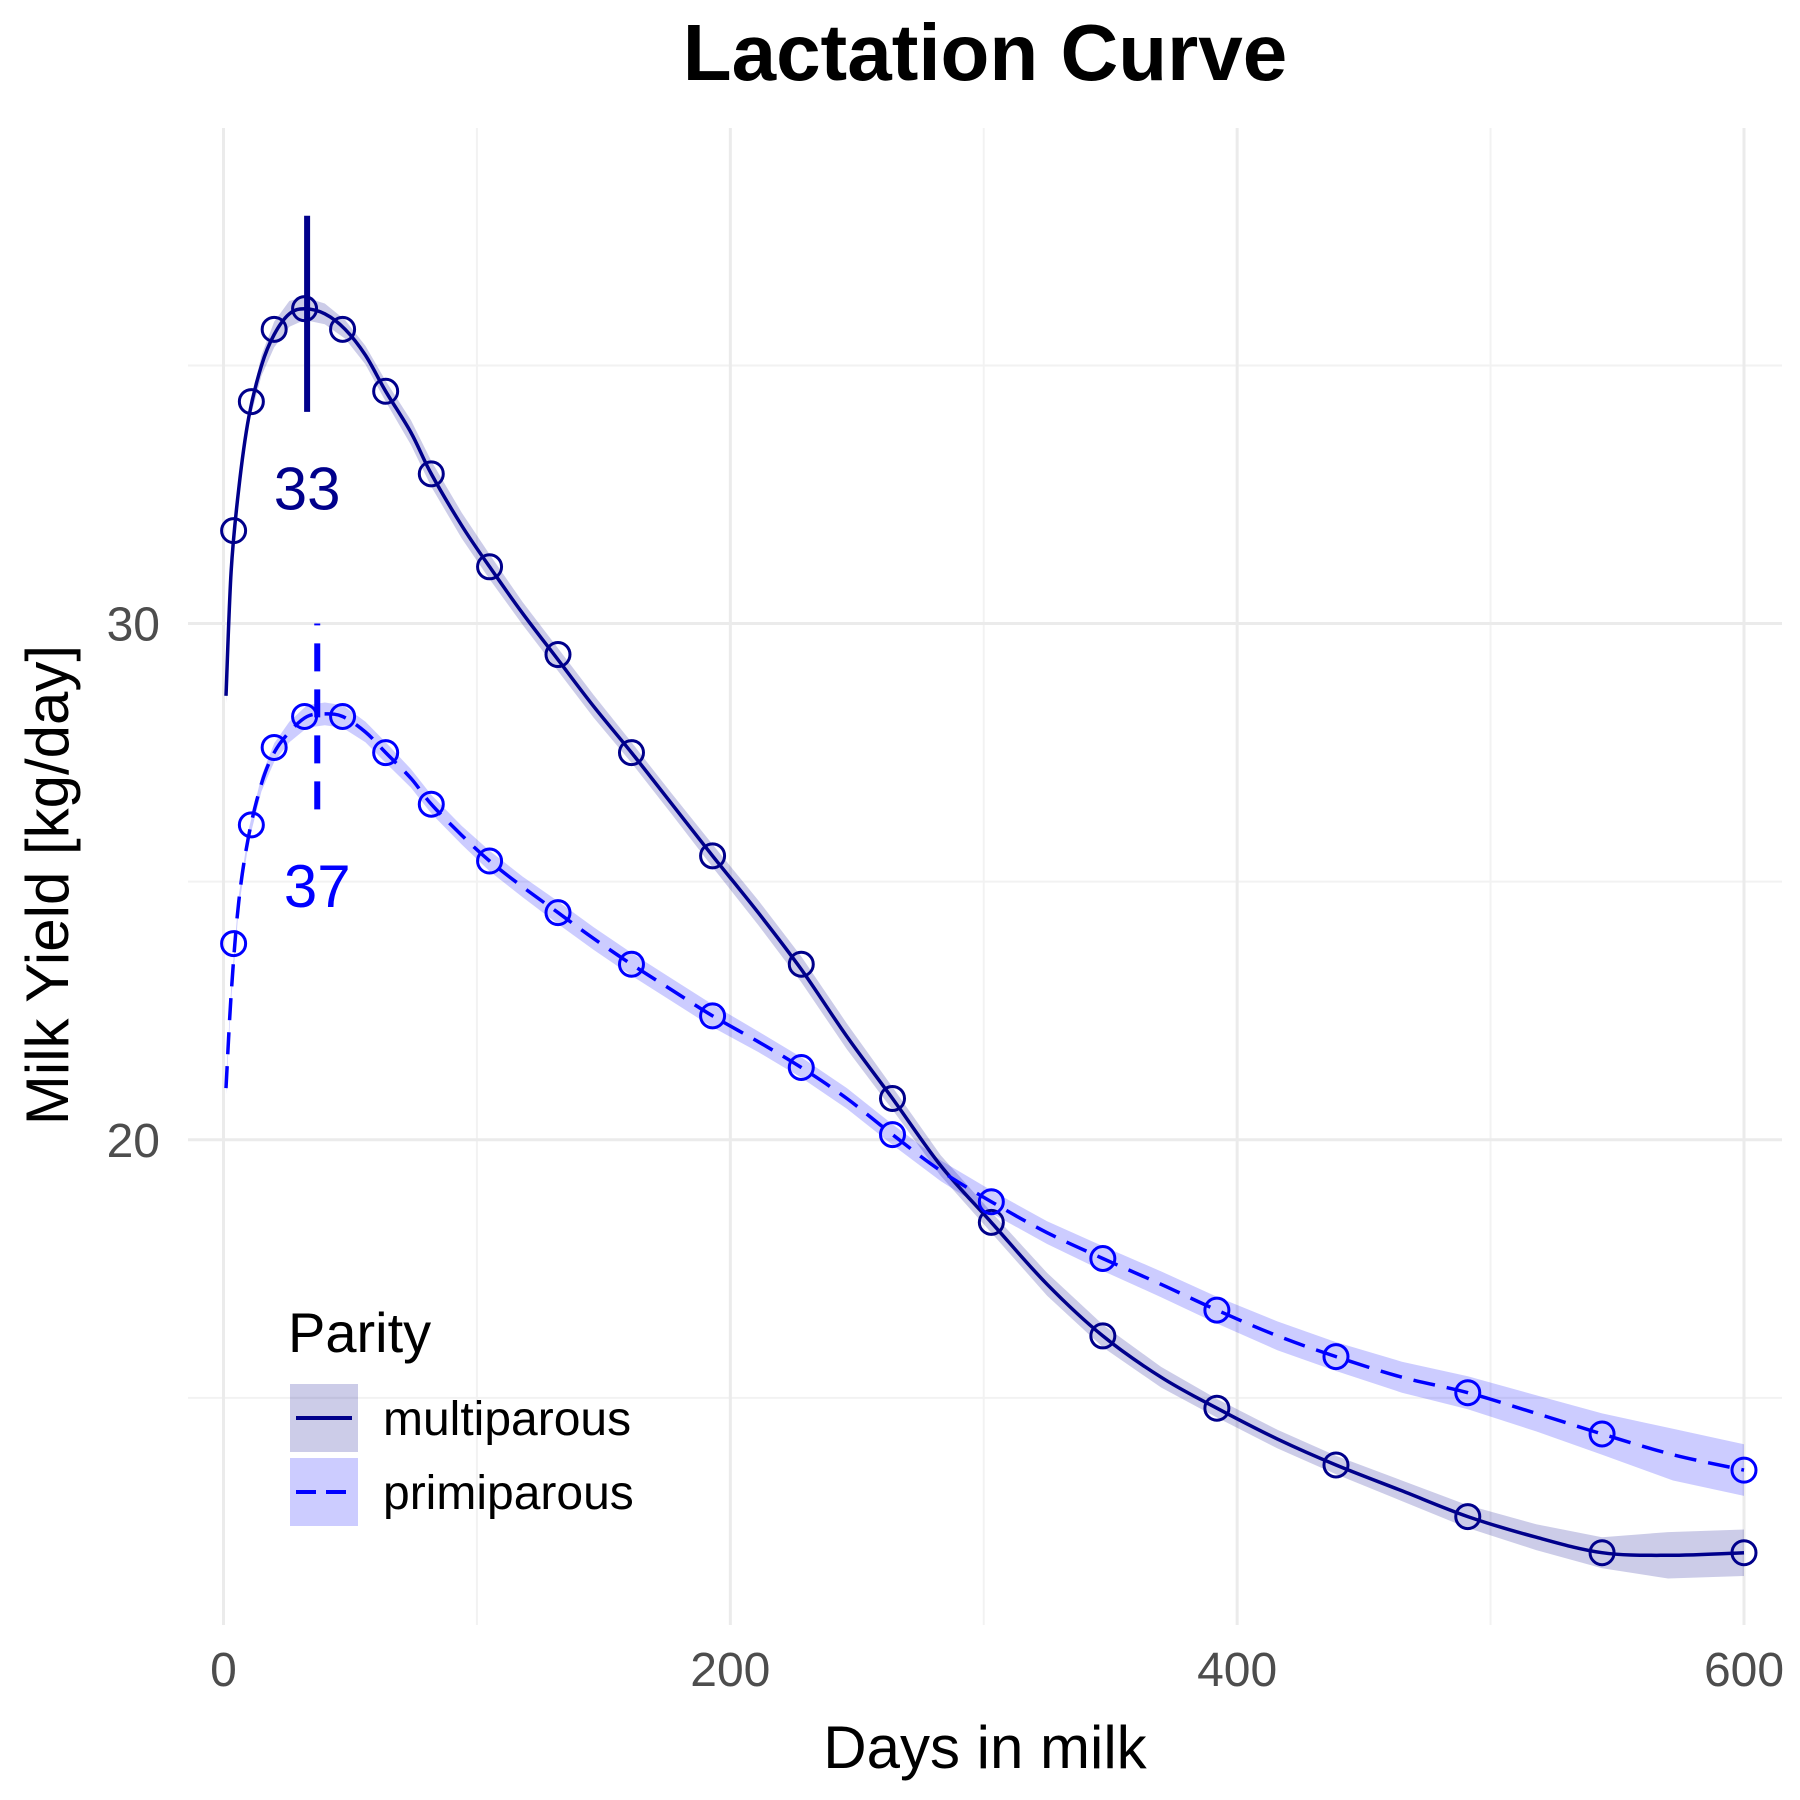 The height and width of the screenshot is (1800, 1800). I want to click on legend-label-primiparous: primiparous, so click(508, 1493).